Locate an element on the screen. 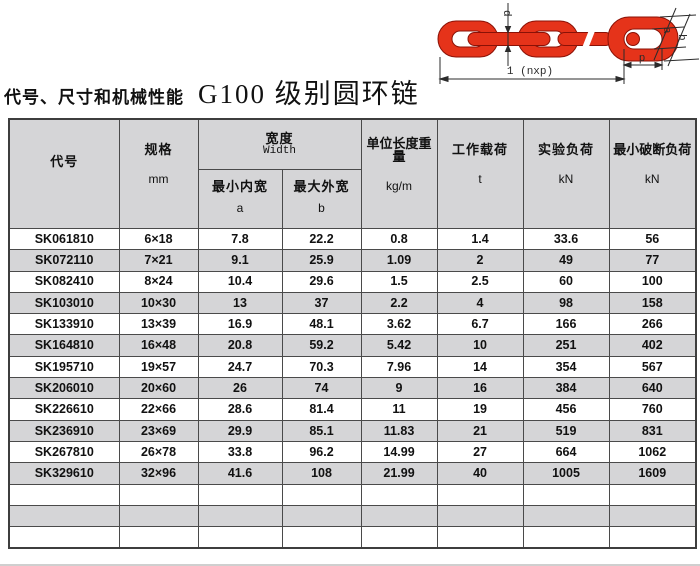 The image size is (700, 566). table-row: SK072110 7×21 9.1 25.9 1.09 2 49 77 is located at coordinates (352, 260).